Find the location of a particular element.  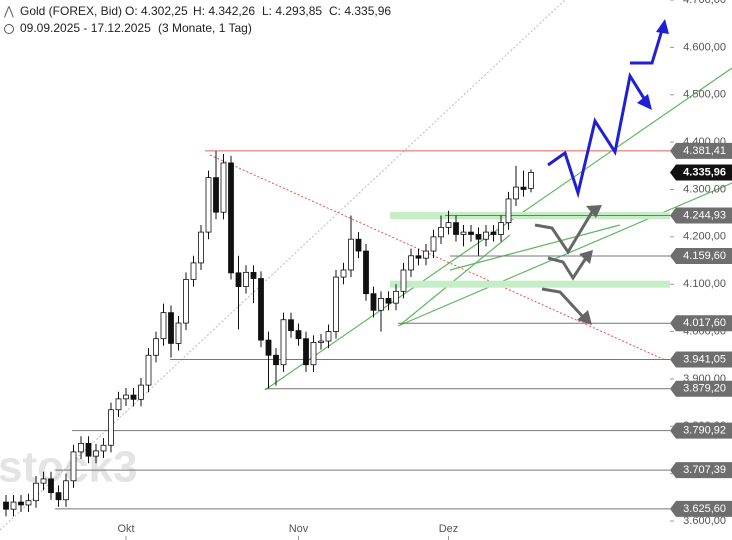

summary: O: 4.302,25 is located at coordinates (156, 11).